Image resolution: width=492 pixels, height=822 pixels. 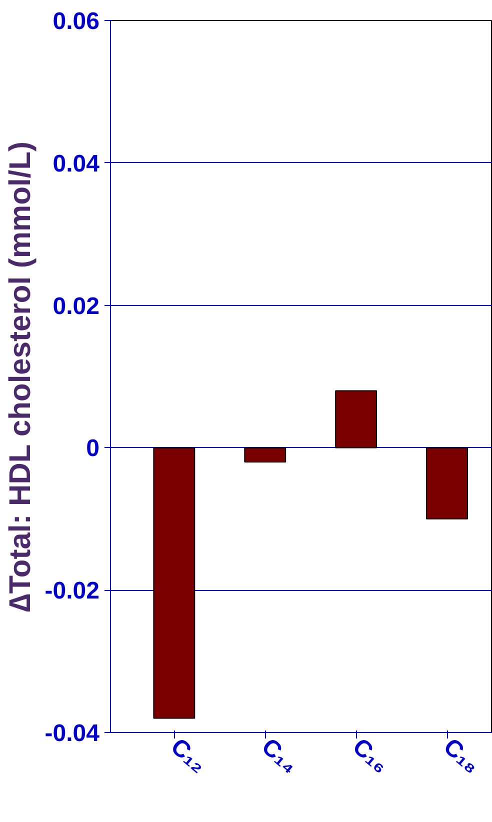 I want to click on y-tick-label: -0.04, so click(x=72, y=733).